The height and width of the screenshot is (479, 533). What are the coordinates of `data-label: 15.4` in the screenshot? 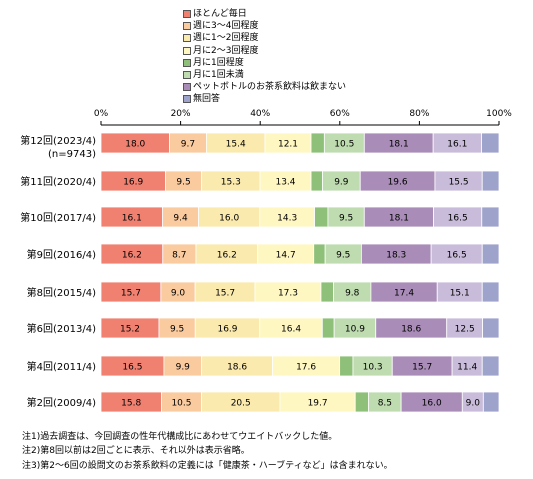 It's located at (236, 145).